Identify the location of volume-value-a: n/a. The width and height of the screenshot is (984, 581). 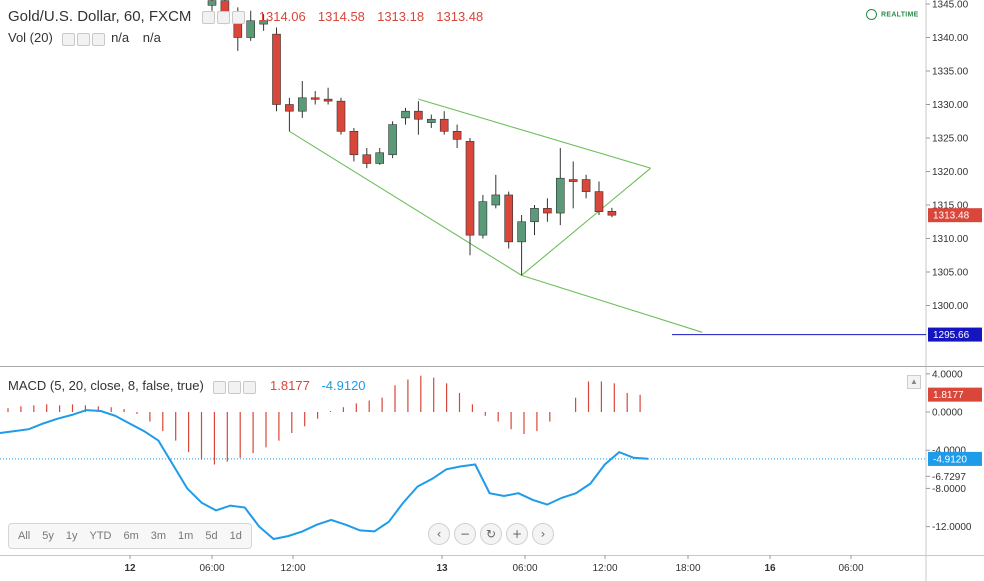
(120, 37).